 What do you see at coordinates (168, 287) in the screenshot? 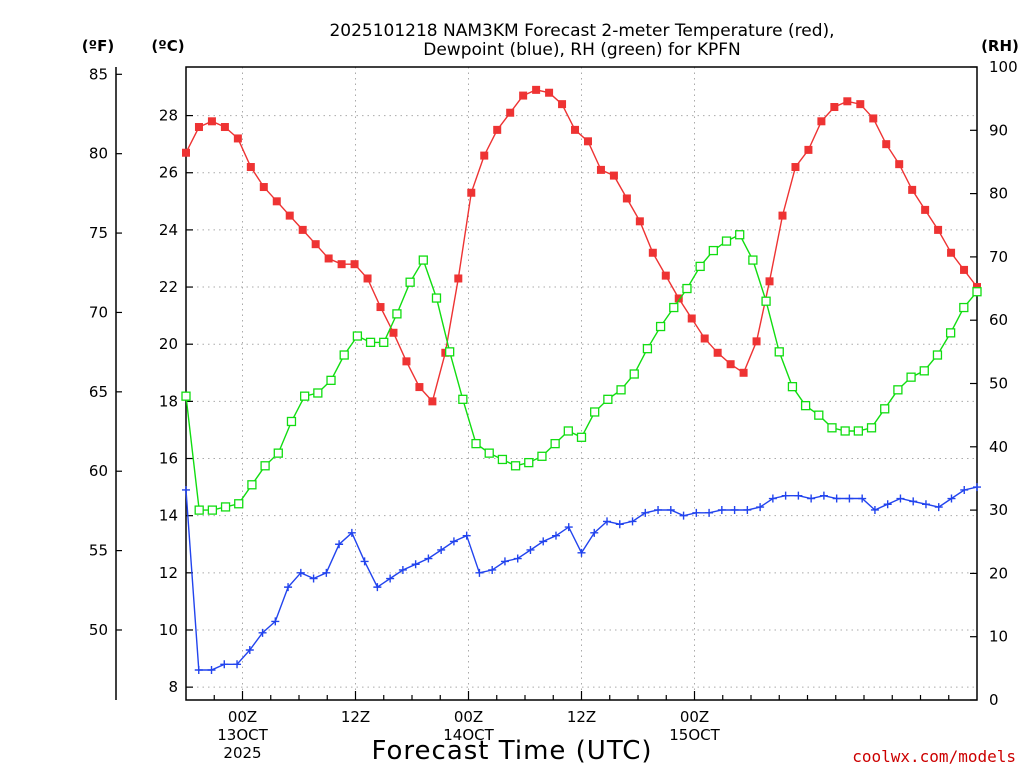
I see `celsius-tick-label: 22` at bounding box center [168, 287].